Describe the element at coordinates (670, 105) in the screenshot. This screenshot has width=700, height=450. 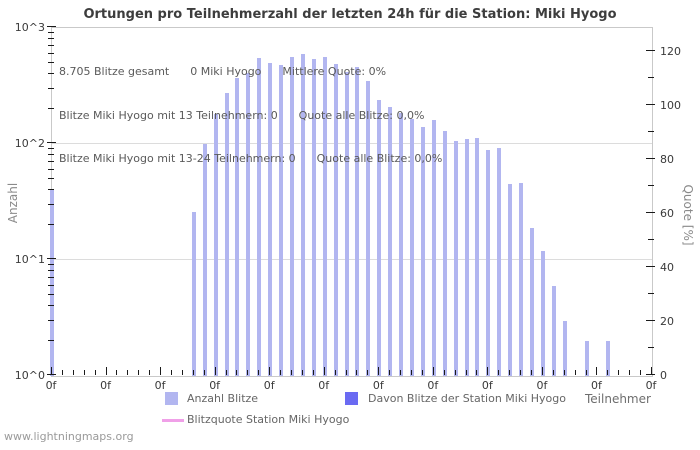
I see `y2-axis-tick-label: 100` at that location.